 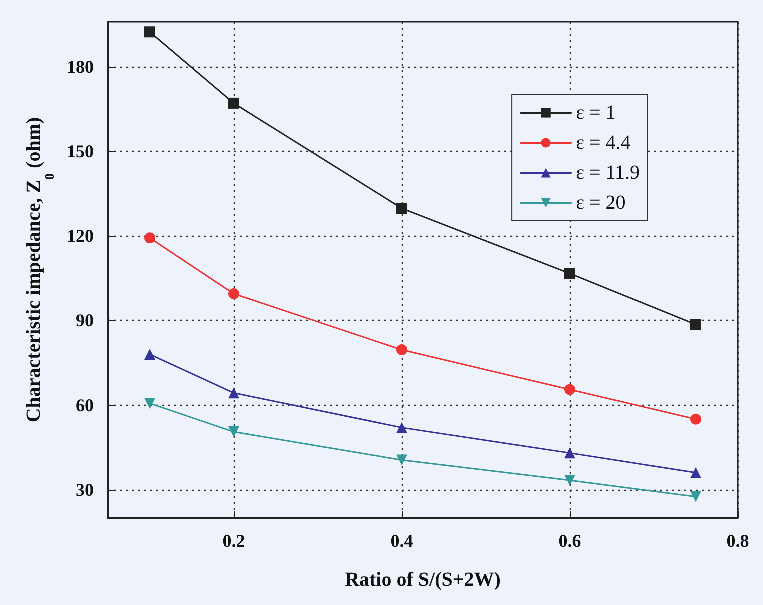 What do you see at coordinates (85, 320) in the screenshot?
I see `y-tick-label: 90` at bounding box center [85, 320].